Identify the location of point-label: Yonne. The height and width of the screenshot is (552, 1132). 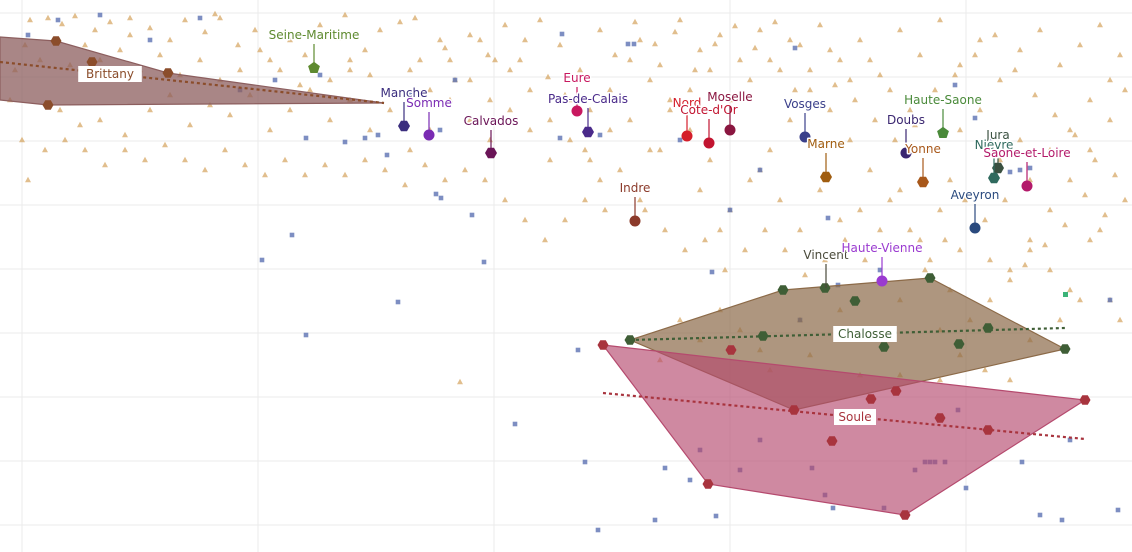
(922, 149).